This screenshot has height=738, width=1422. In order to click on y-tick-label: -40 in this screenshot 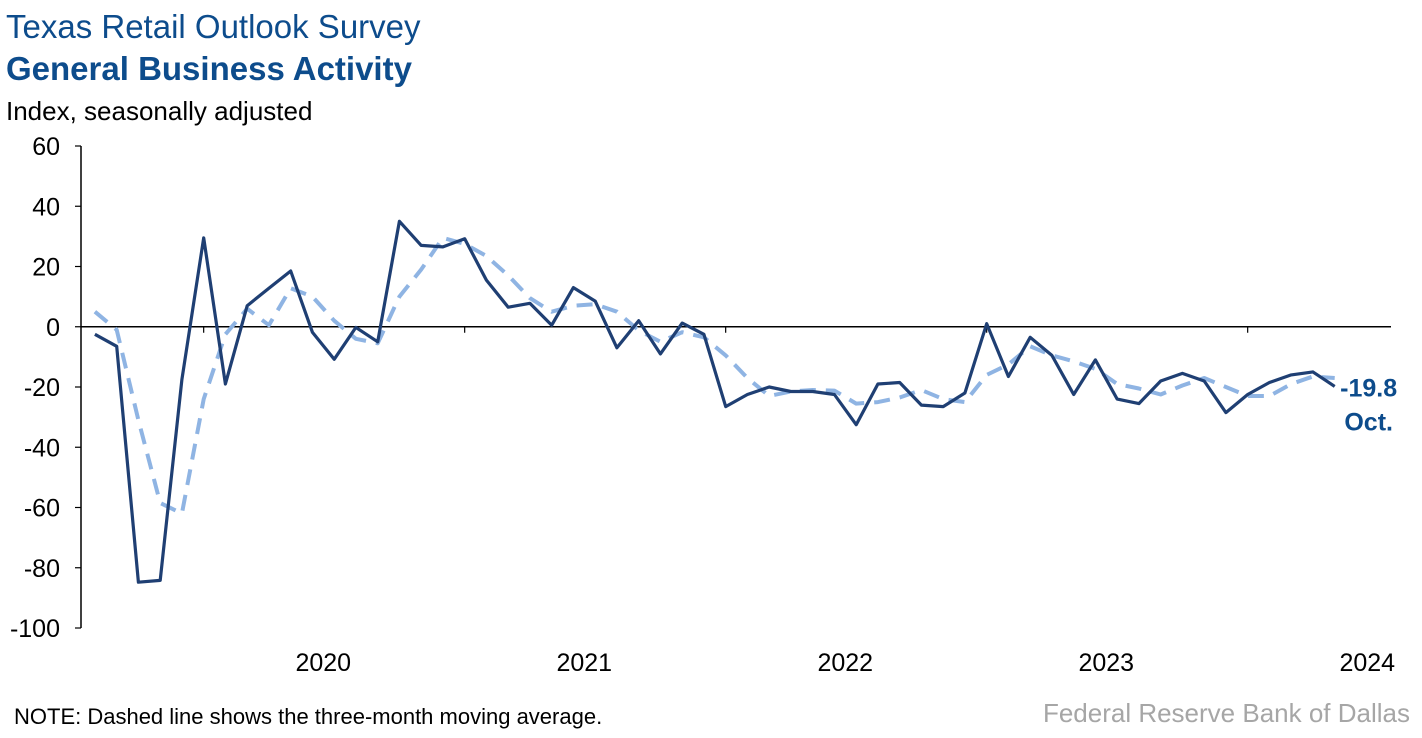, I will do `click(42, 448)`.